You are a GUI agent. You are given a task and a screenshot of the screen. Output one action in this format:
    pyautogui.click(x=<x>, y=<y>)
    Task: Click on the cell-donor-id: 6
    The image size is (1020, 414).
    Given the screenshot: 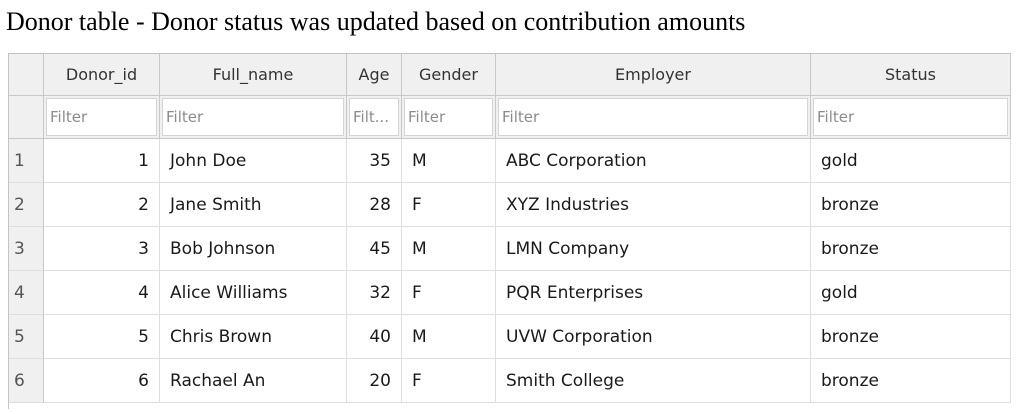 What is the action you would take?
    pyautogui.click(x=102, y=381)
    